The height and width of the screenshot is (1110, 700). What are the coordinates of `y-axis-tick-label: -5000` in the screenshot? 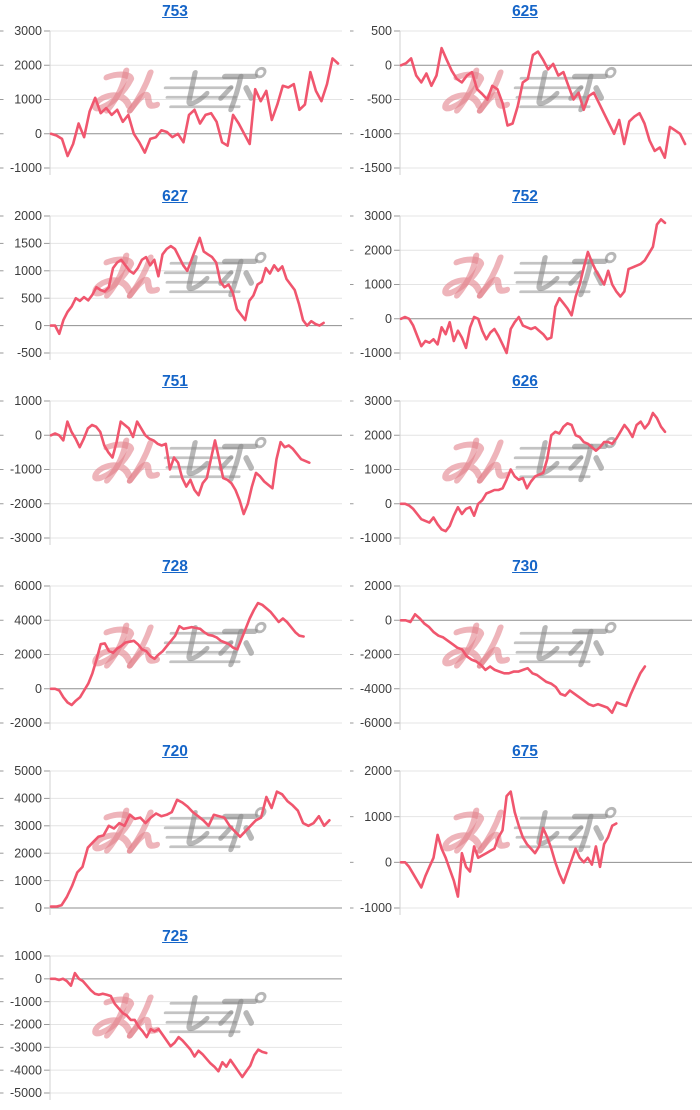 It's located at (26, 1093).